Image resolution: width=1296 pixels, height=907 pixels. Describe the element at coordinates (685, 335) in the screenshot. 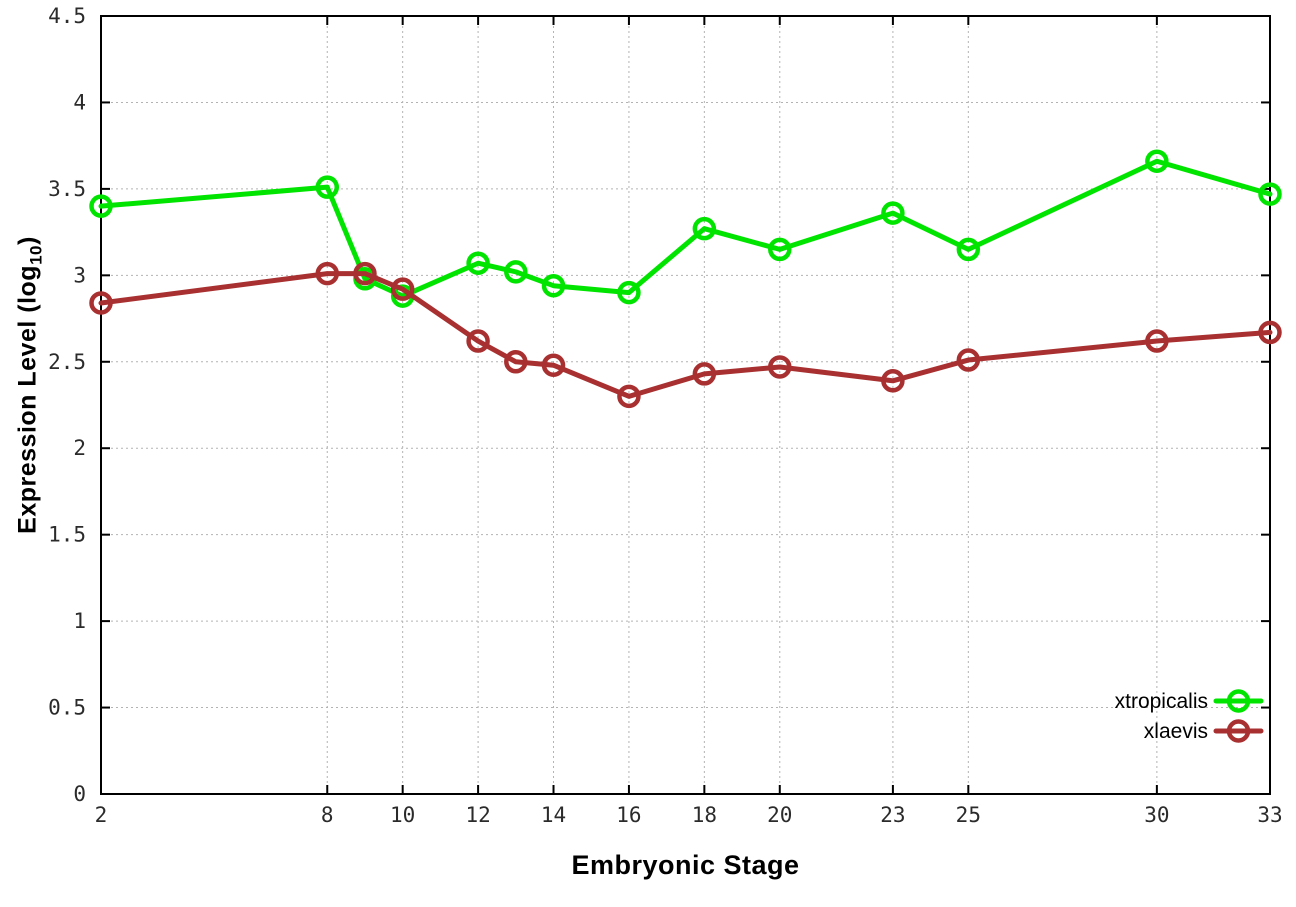

I see `series-line-xlaevis` at that location.